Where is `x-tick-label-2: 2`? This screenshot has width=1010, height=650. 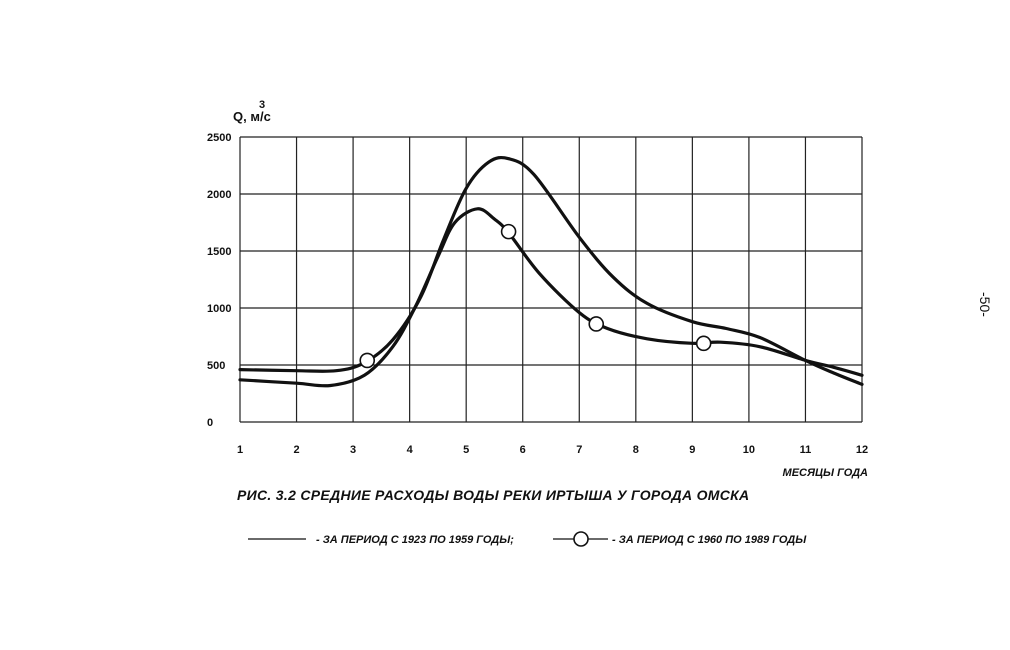 x-tick-label-2: 2 is located at coordinates (296, 450).